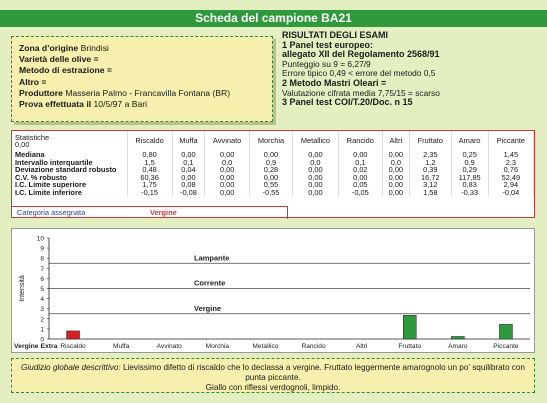  What do you see at coordinates (55, 104) in the screenshot?
I see `origin-label: Prova effettuata il` at bounding box center [55, 104].